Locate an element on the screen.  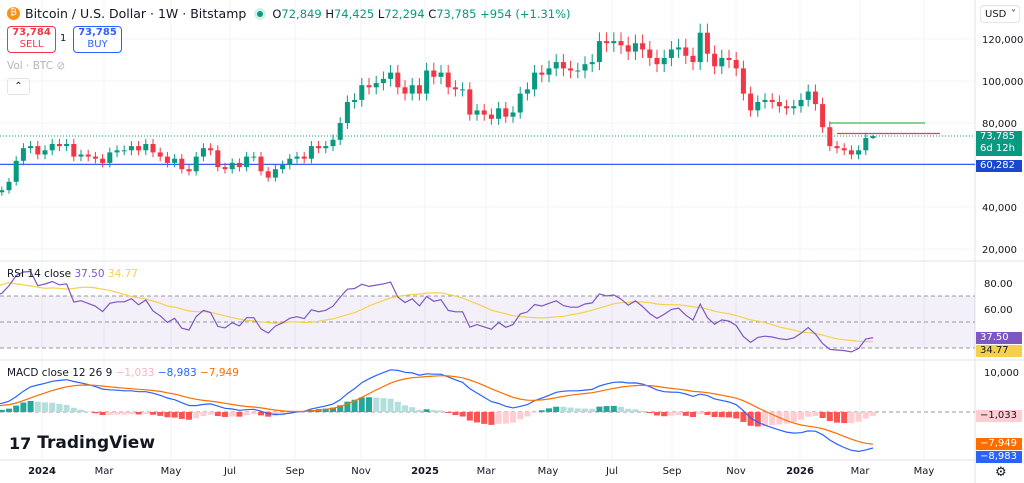
macd-hist-tag: −1,033 is located at coordinates (999, 416).